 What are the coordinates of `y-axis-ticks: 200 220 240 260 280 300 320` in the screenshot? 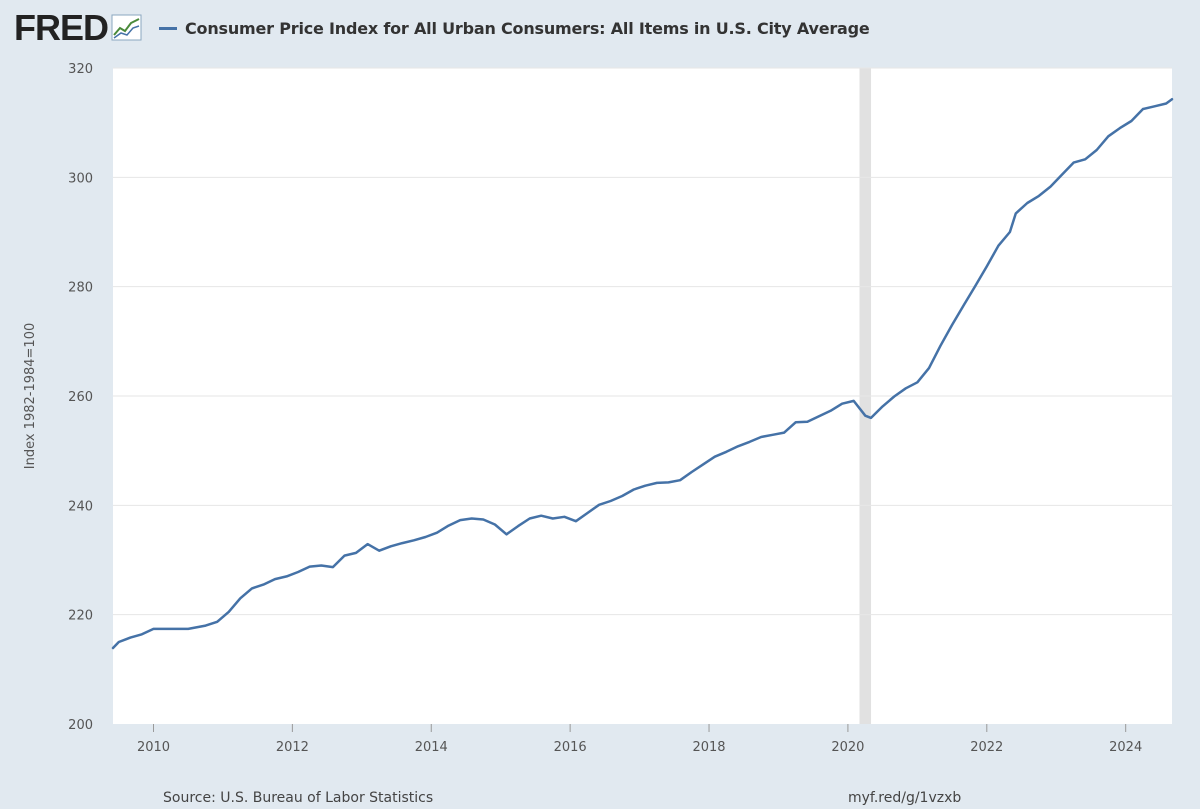 It's located at (80, 397).